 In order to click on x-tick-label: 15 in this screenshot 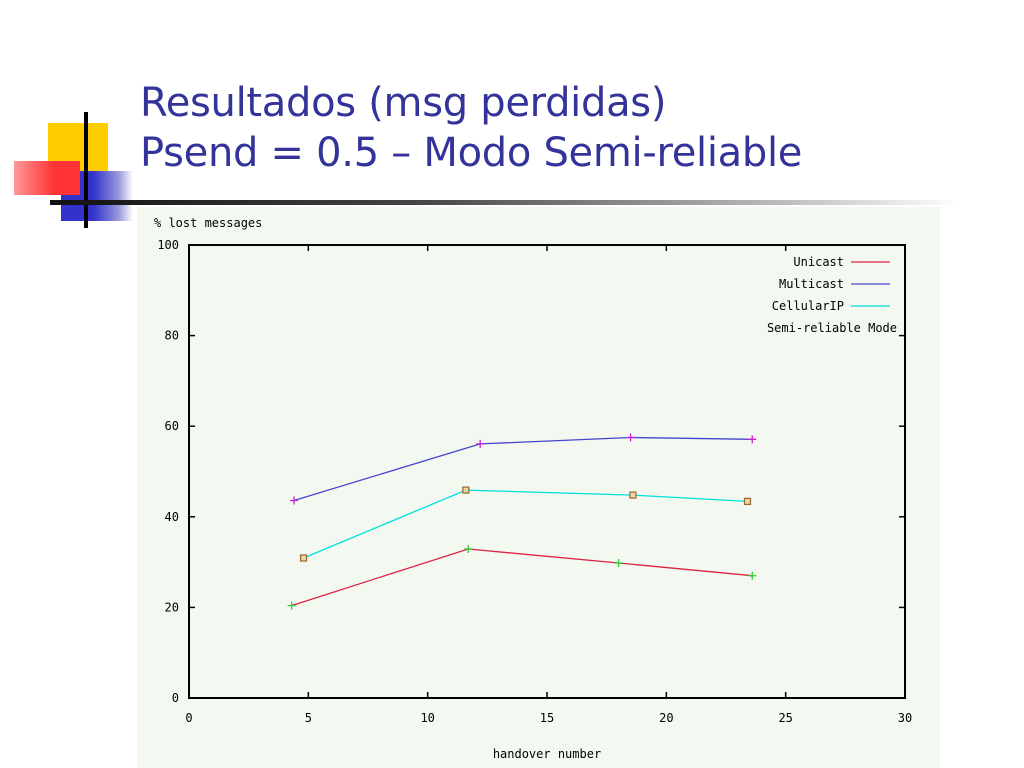, I will do `click(547, 718)`.